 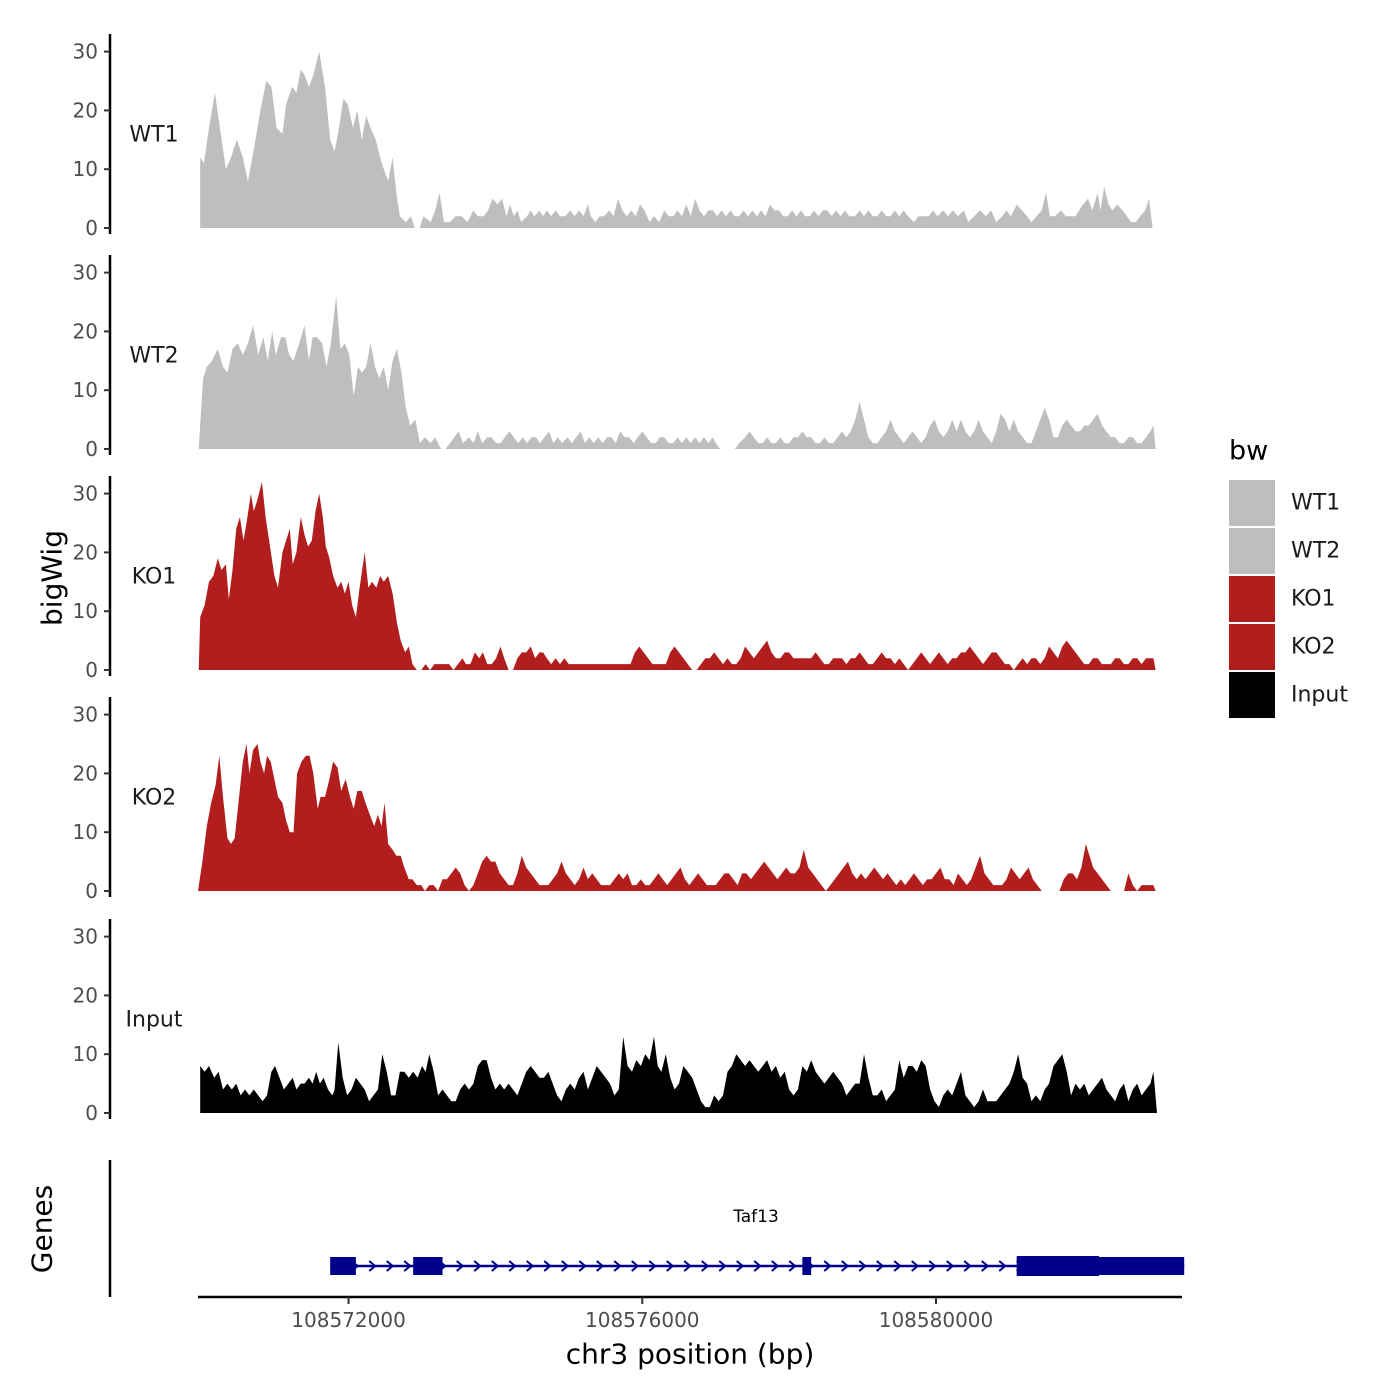 What do you see at coordinates (755, 1217) in the screenshot?
I see `gene-name-label: Taf13` at bounding box center [755, 1217].